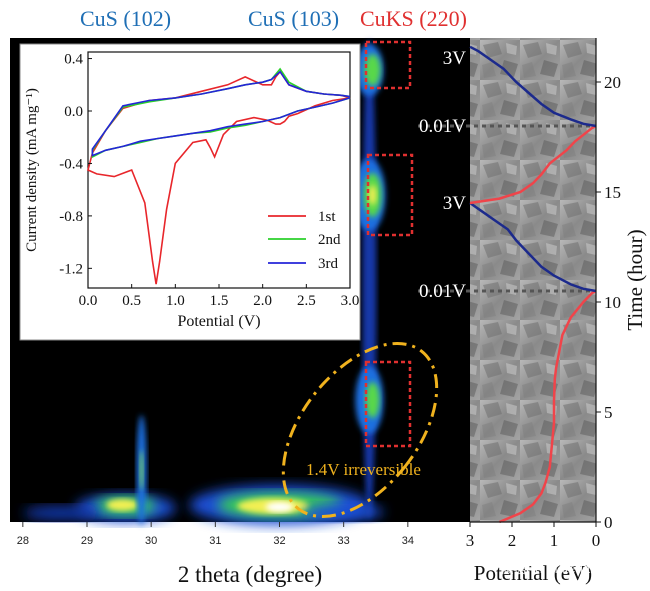 The height and width of the screenshot is (591, 650). Describe the element at coordinates (596, 540) in the screenshot. I see `potential-ev-tick-label: 0` at that location.